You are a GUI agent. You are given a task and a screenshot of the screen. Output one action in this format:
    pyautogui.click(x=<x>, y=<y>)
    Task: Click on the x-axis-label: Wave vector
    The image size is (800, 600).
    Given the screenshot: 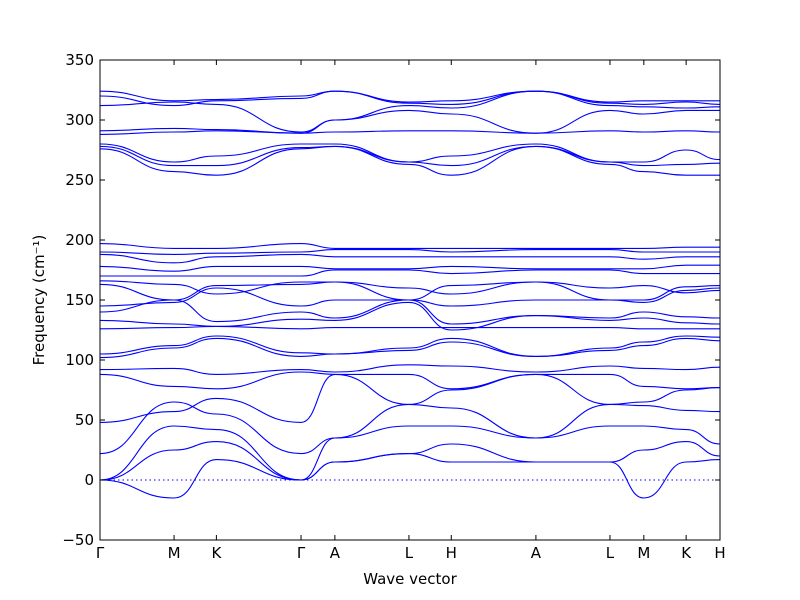 What is the action you would take?
    pyautogui.click(x=410, y=579)
    